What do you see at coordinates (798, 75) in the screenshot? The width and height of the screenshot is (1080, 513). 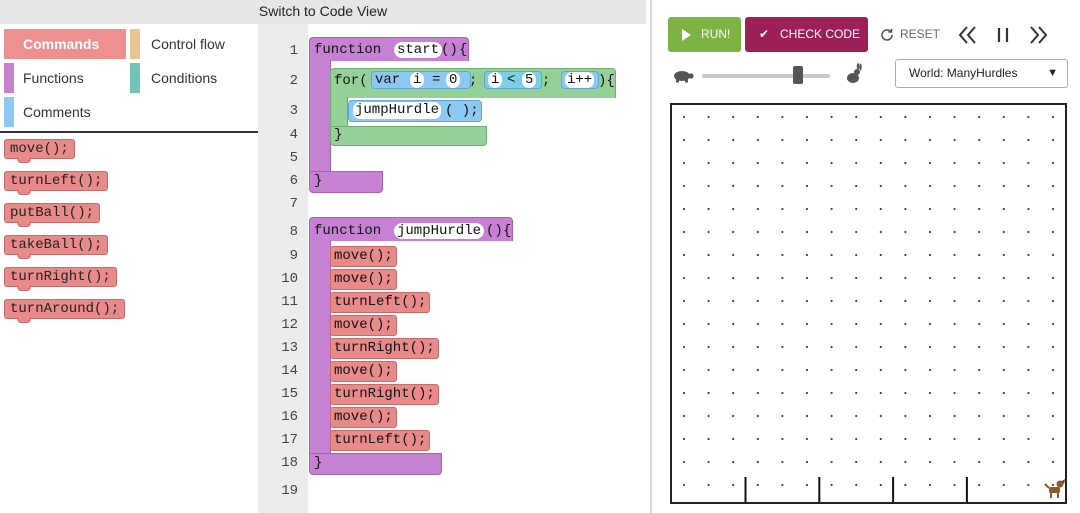 I see `speed-slider-thumb` at bounding box center [798, 75].